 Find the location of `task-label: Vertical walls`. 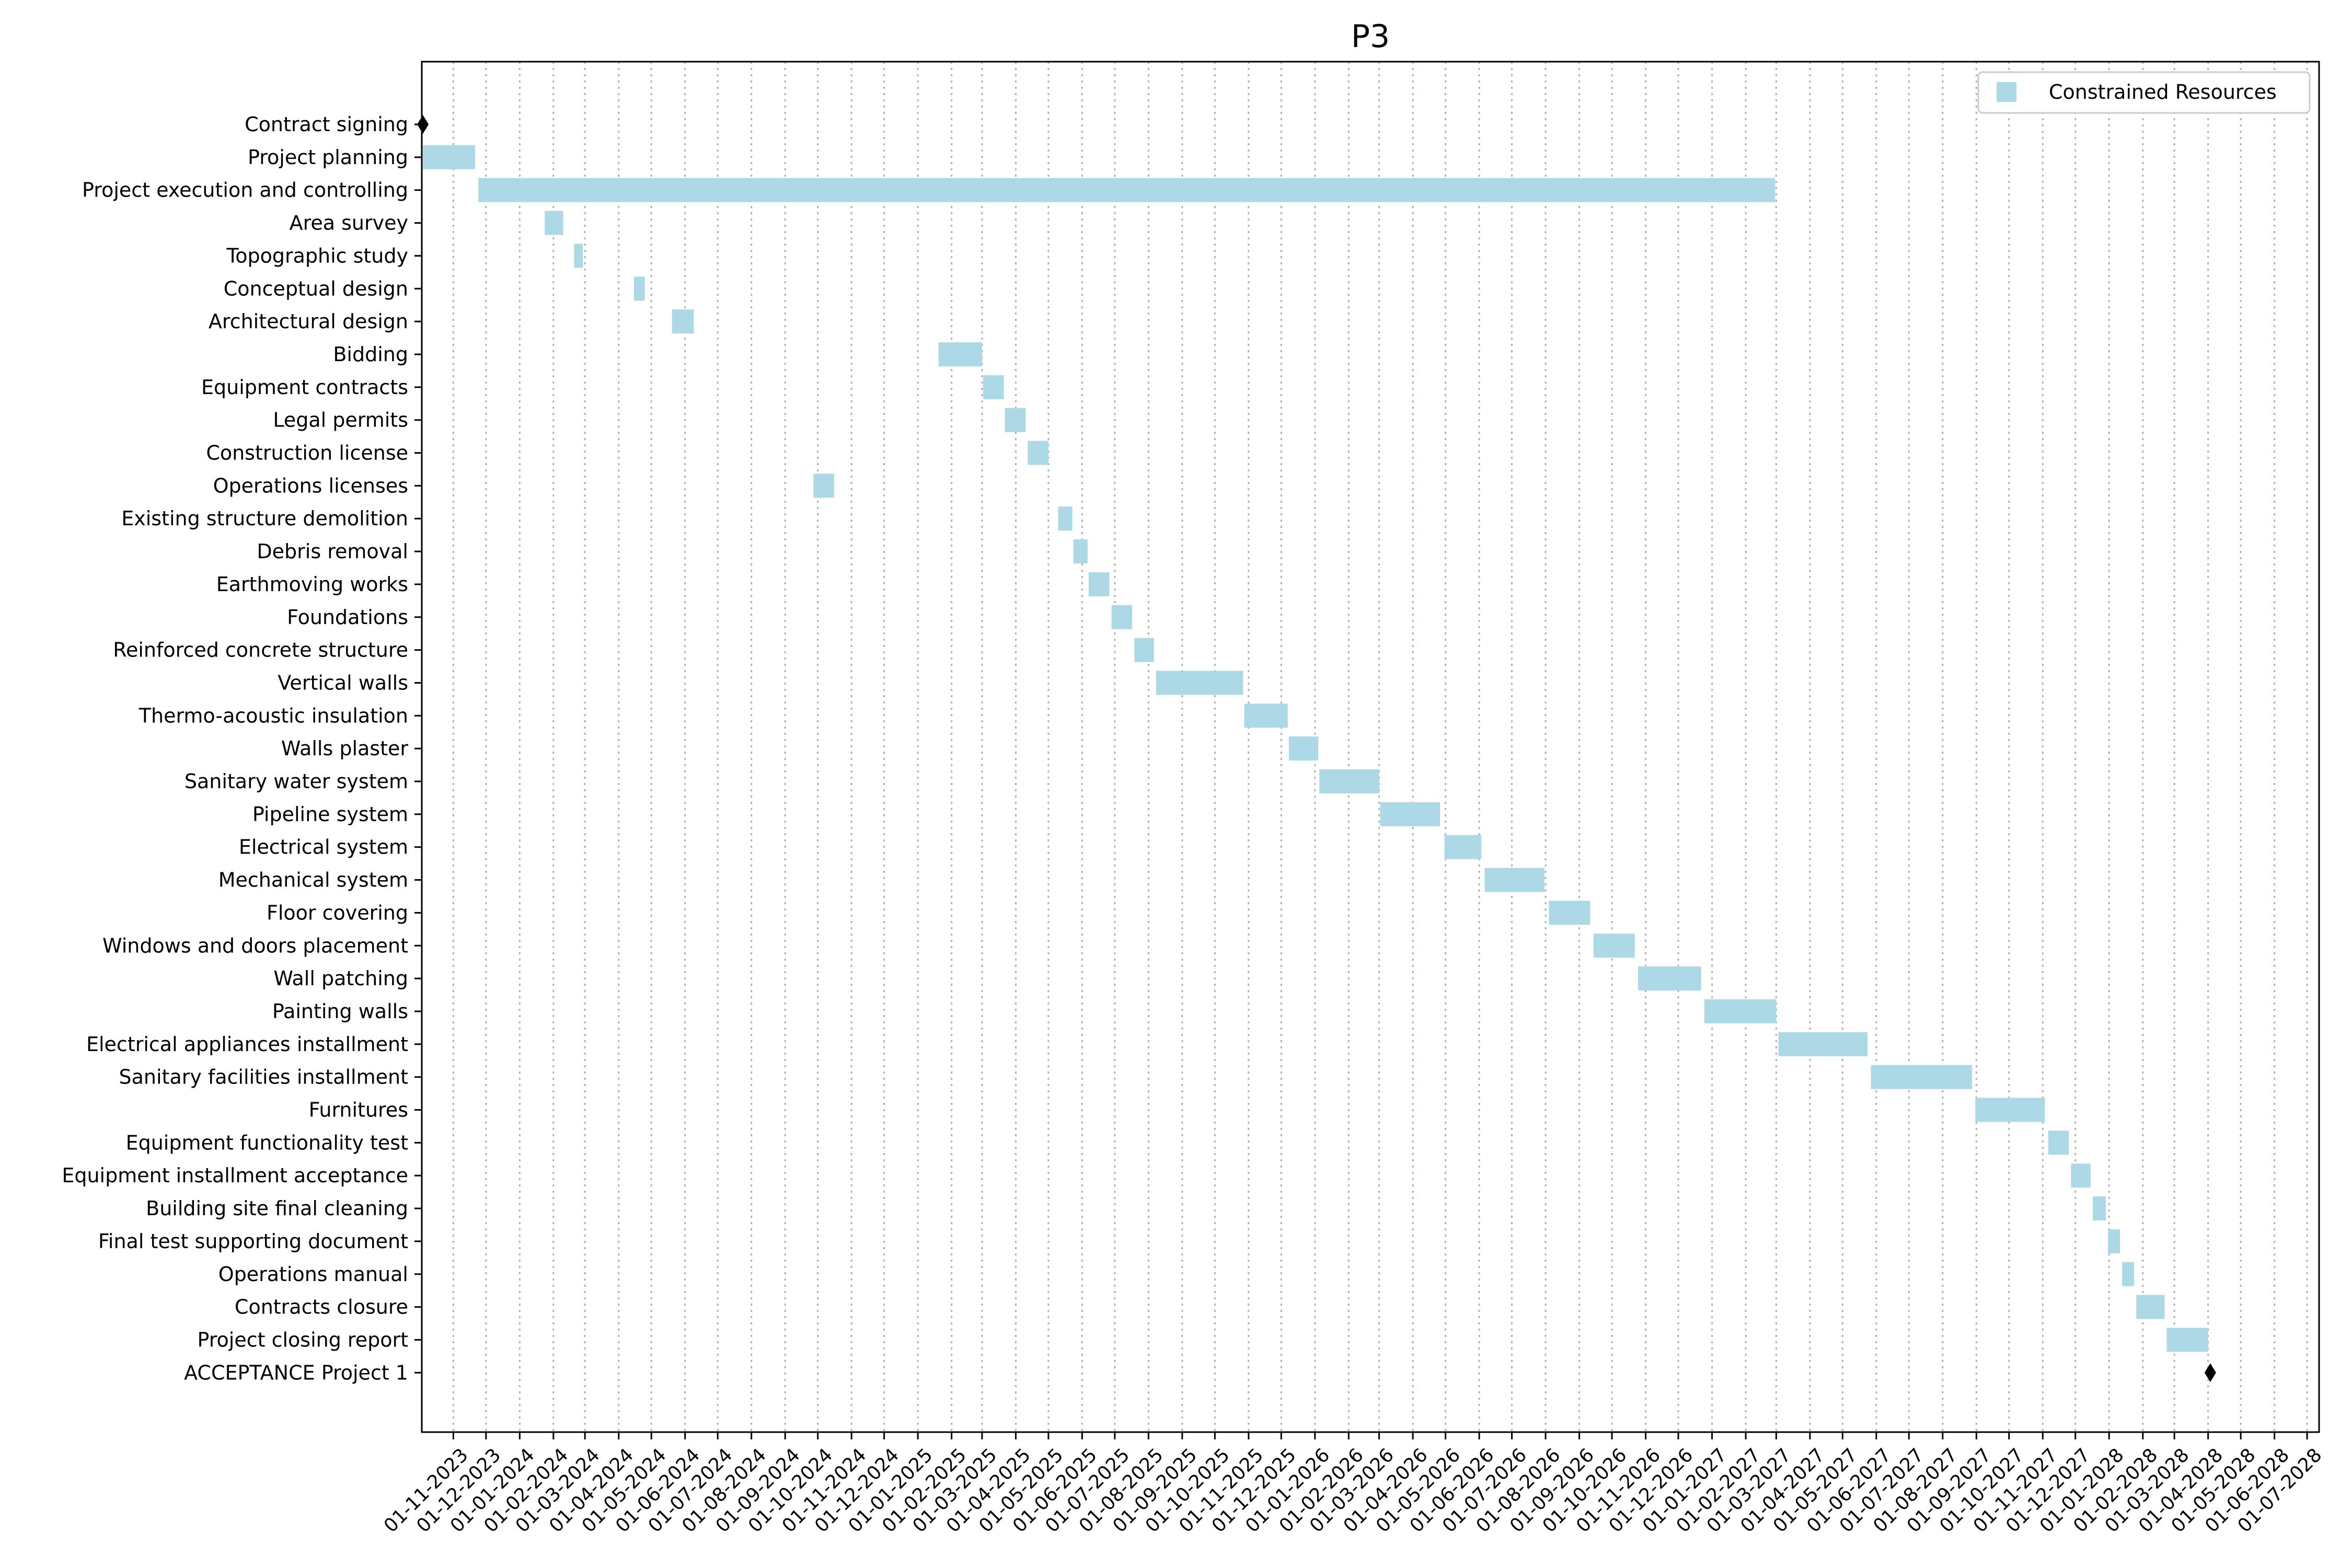

task-label: Vertical walls is located at coordinates (343, 682).